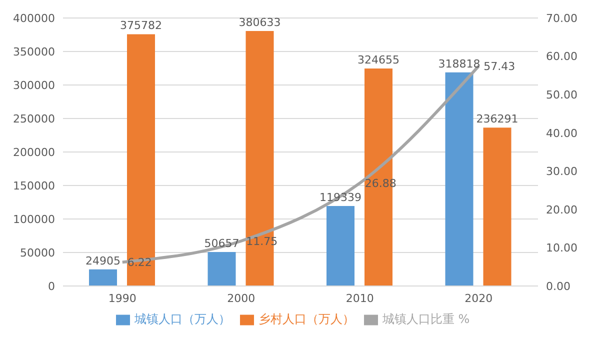 The width and height of the screenshot is (605, 340). I want to click on y2-tick-label: 70.00, so click(562, 18).